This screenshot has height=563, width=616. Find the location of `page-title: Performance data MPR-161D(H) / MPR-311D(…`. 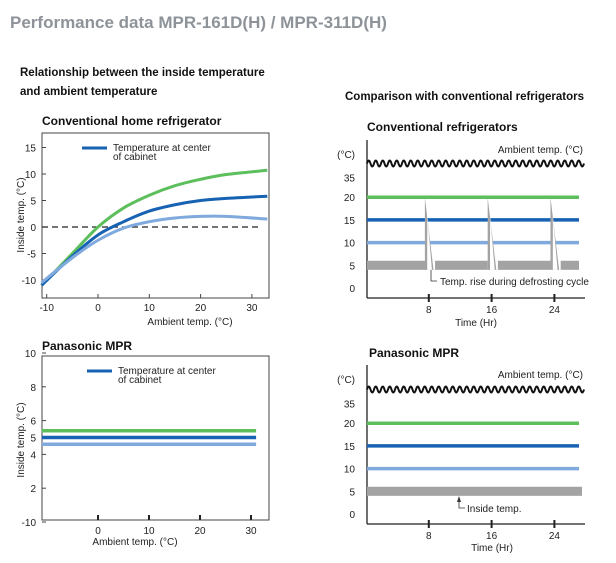

page-title: Performance data MPR-161D(H) / MPR-311D(… is located at coordinates (198, 22).